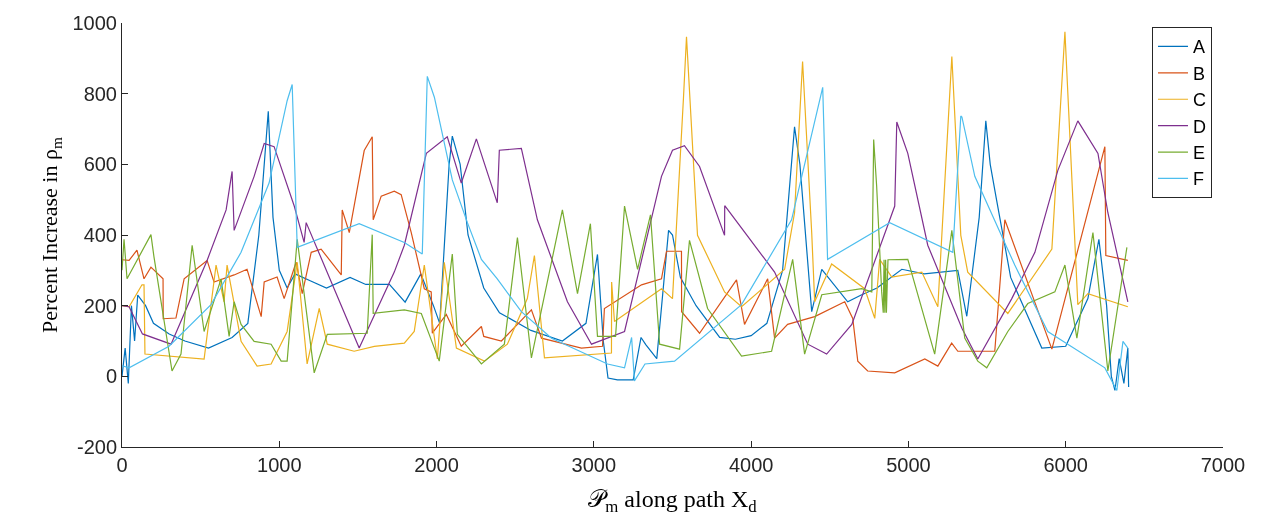 Image resolution: width=1265 pixels, height=531 pixels. I want to click on y-tick-label: 0, so click(111, 376).